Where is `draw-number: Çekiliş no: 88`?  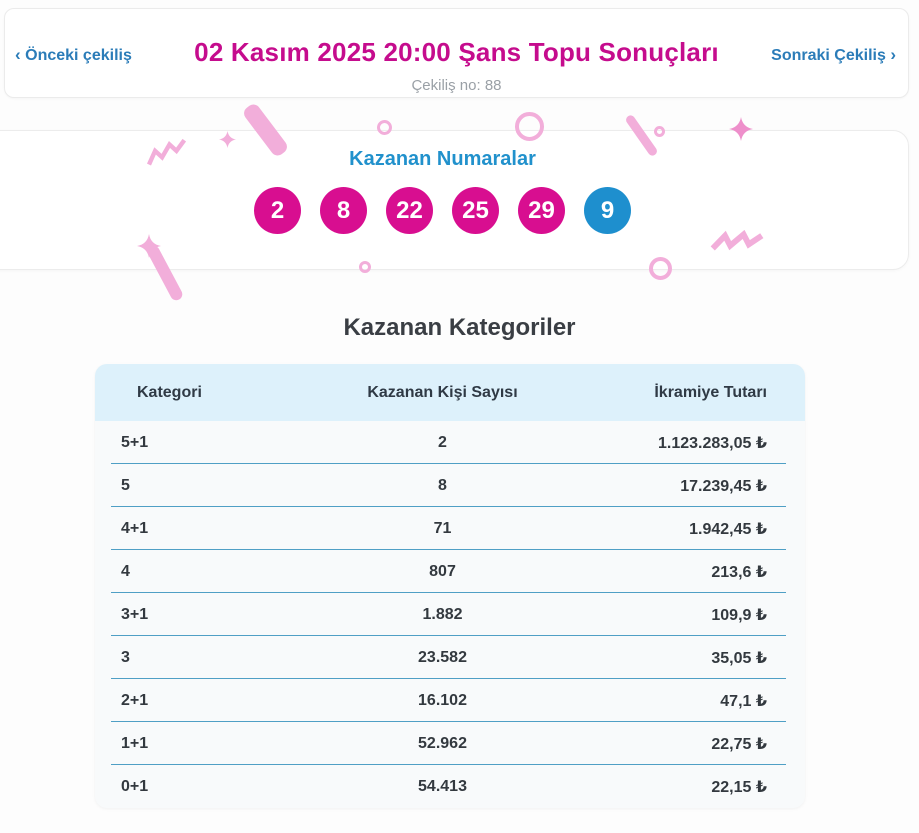
draw-number: Çekiliş no: 88 is located at coordinates (456, 85).